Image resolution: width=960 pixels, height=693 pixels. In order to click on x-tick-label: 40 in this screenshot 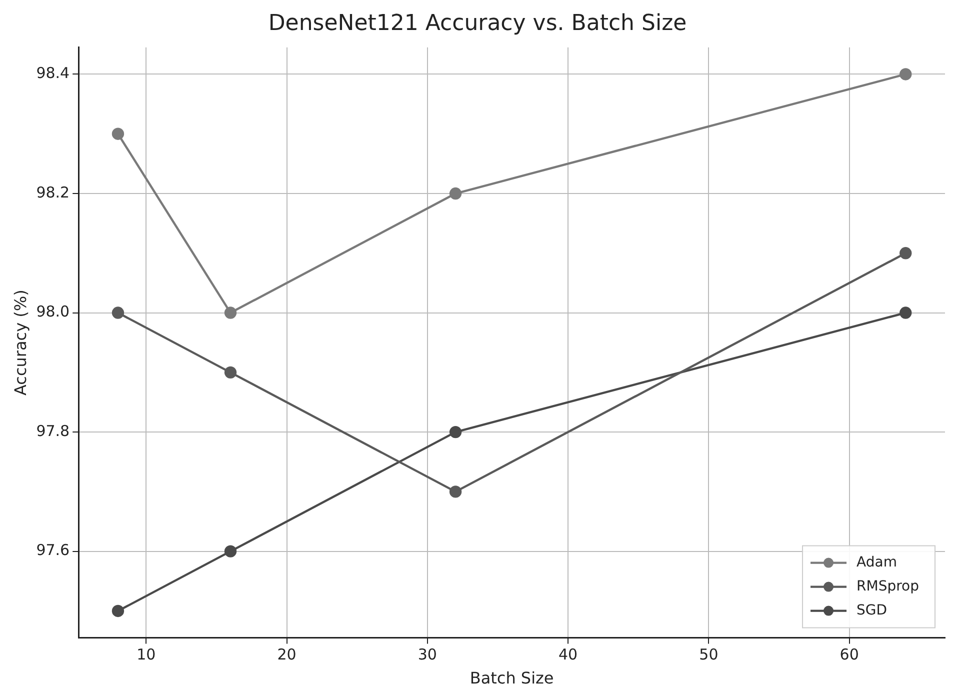, I will do `click(568, 655)`.